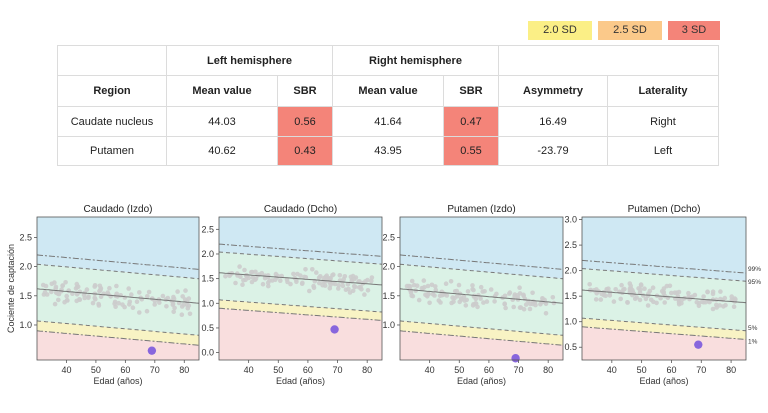 The width and height of the screenshot is (768, 413). What do you see at coordinates (207, 353) in the screenshot?
I see `y-tick-label: 0.0` at bounding box center [207, 353].